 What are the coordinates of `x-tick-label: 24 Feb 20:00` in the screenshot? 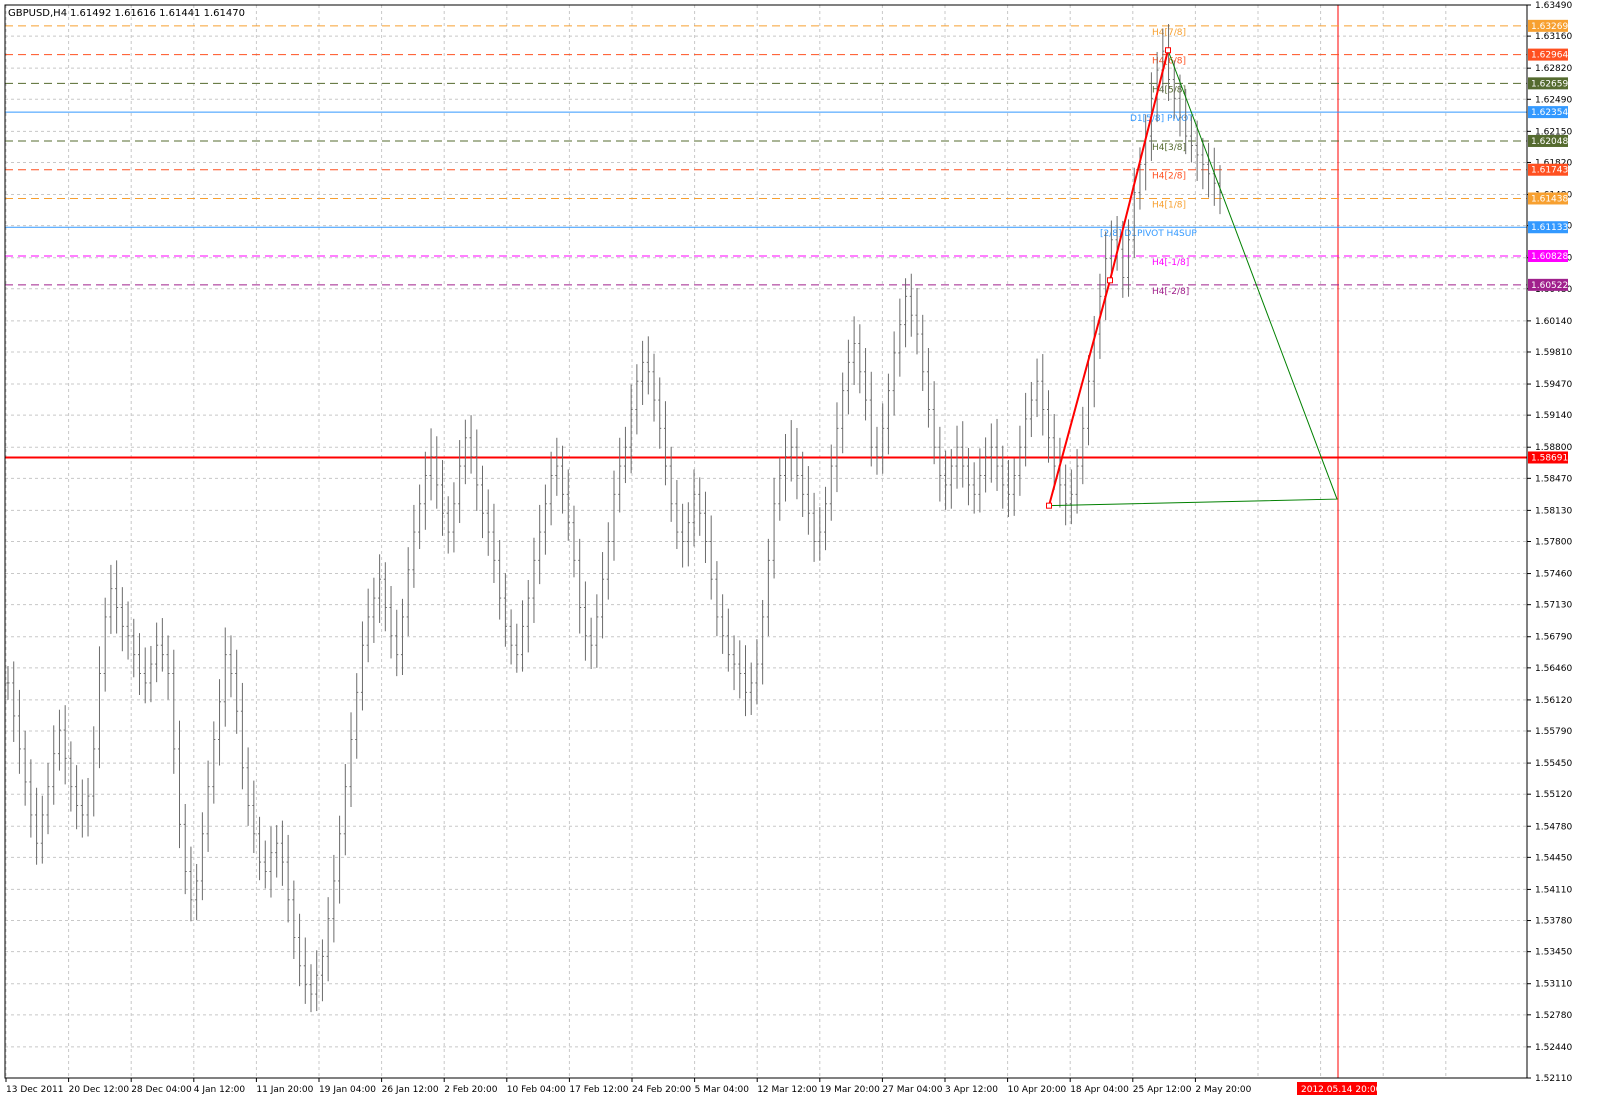 It's located at (661, 1090).